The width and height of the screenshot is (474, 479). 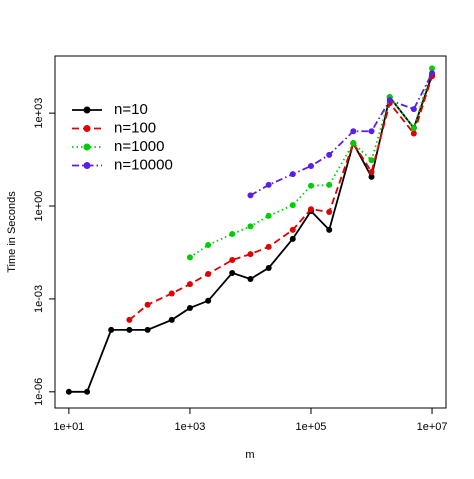 I want to click on series-line, so click(x=341, y=134).